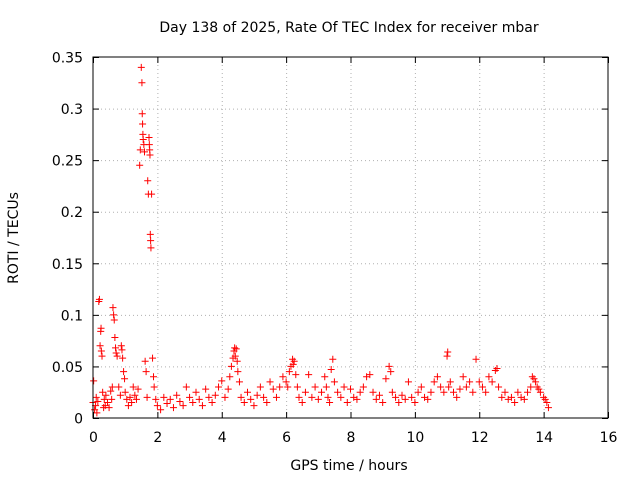  I want to click on y-tick-label: 0.2, so click(72, 213).